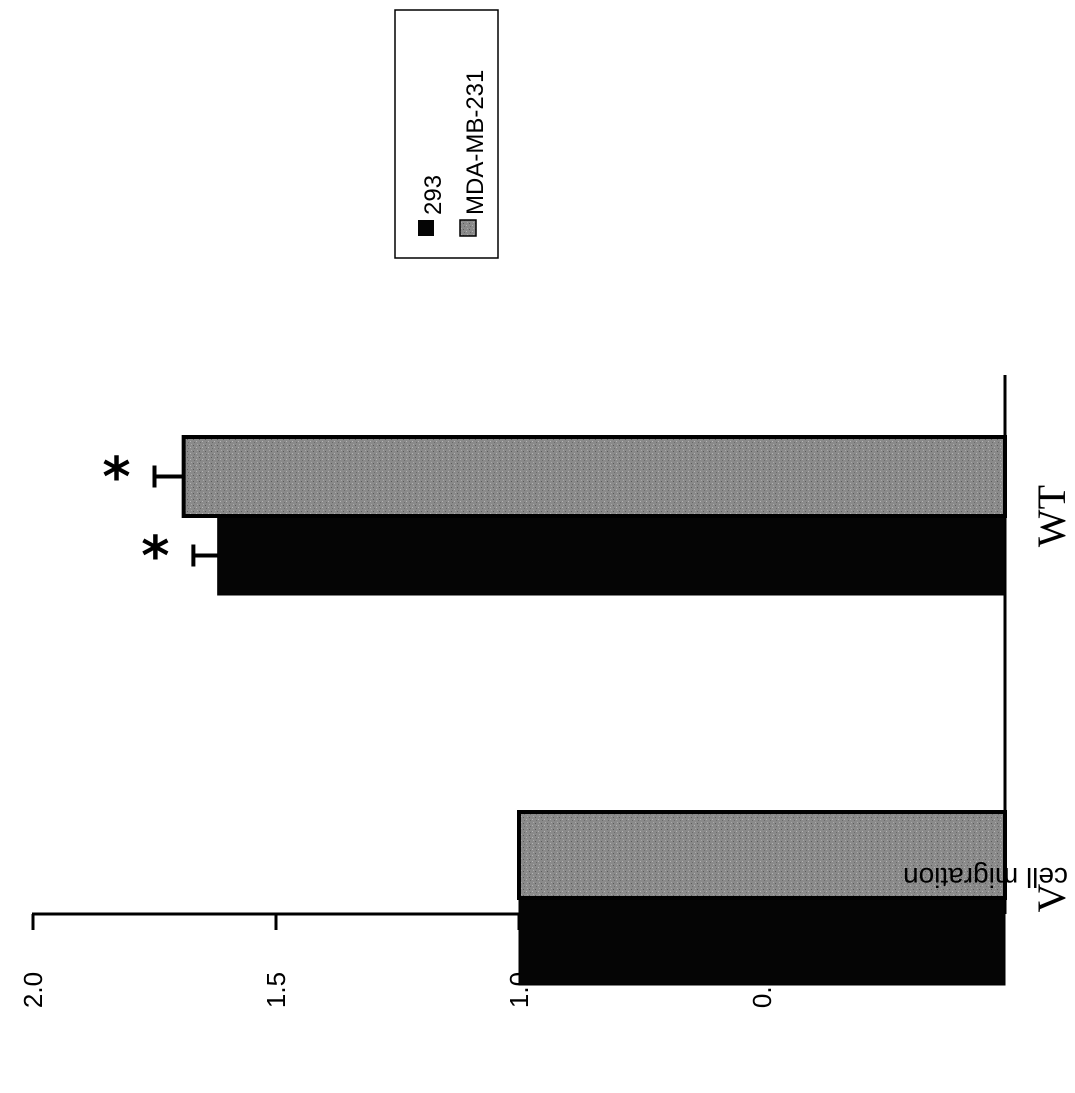 Image resolution: width=1075 pixels, height=1093 pixels. I want to click on legend-box, so click(446, 134).